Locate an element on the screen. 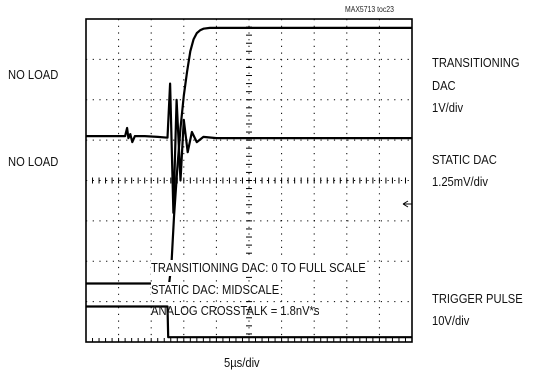 The height and width of the screenshot is (379, 544). marker-arrow-icon is located at coordinates (407, 204).